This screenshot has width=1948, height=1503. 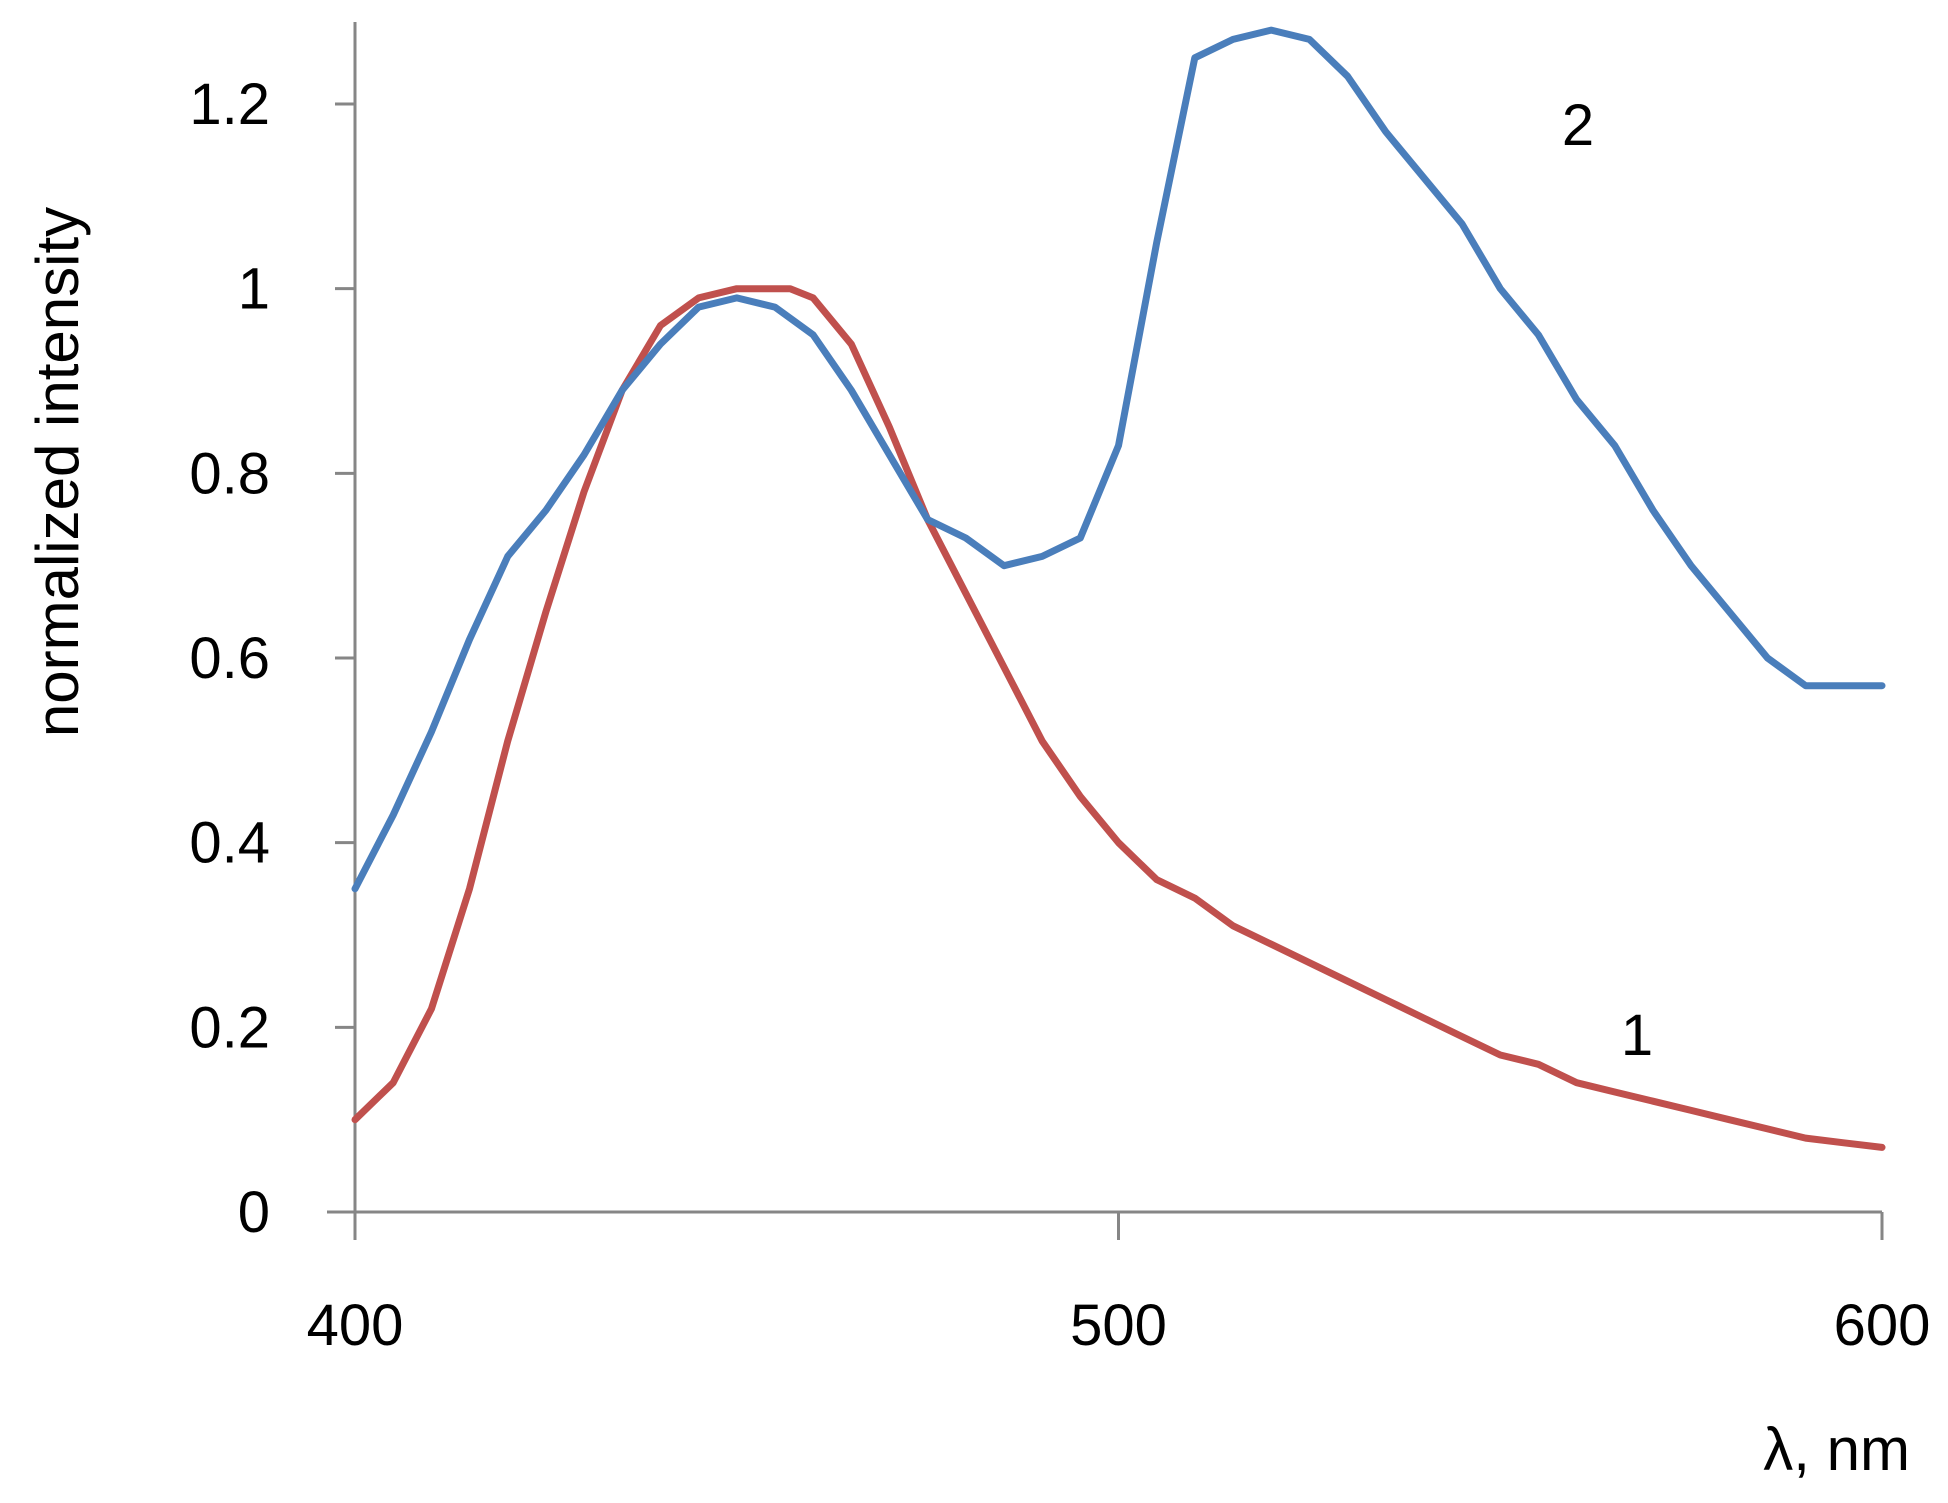 I want to click on y-tick-label: 0.2, so click(x=229, y=1027).